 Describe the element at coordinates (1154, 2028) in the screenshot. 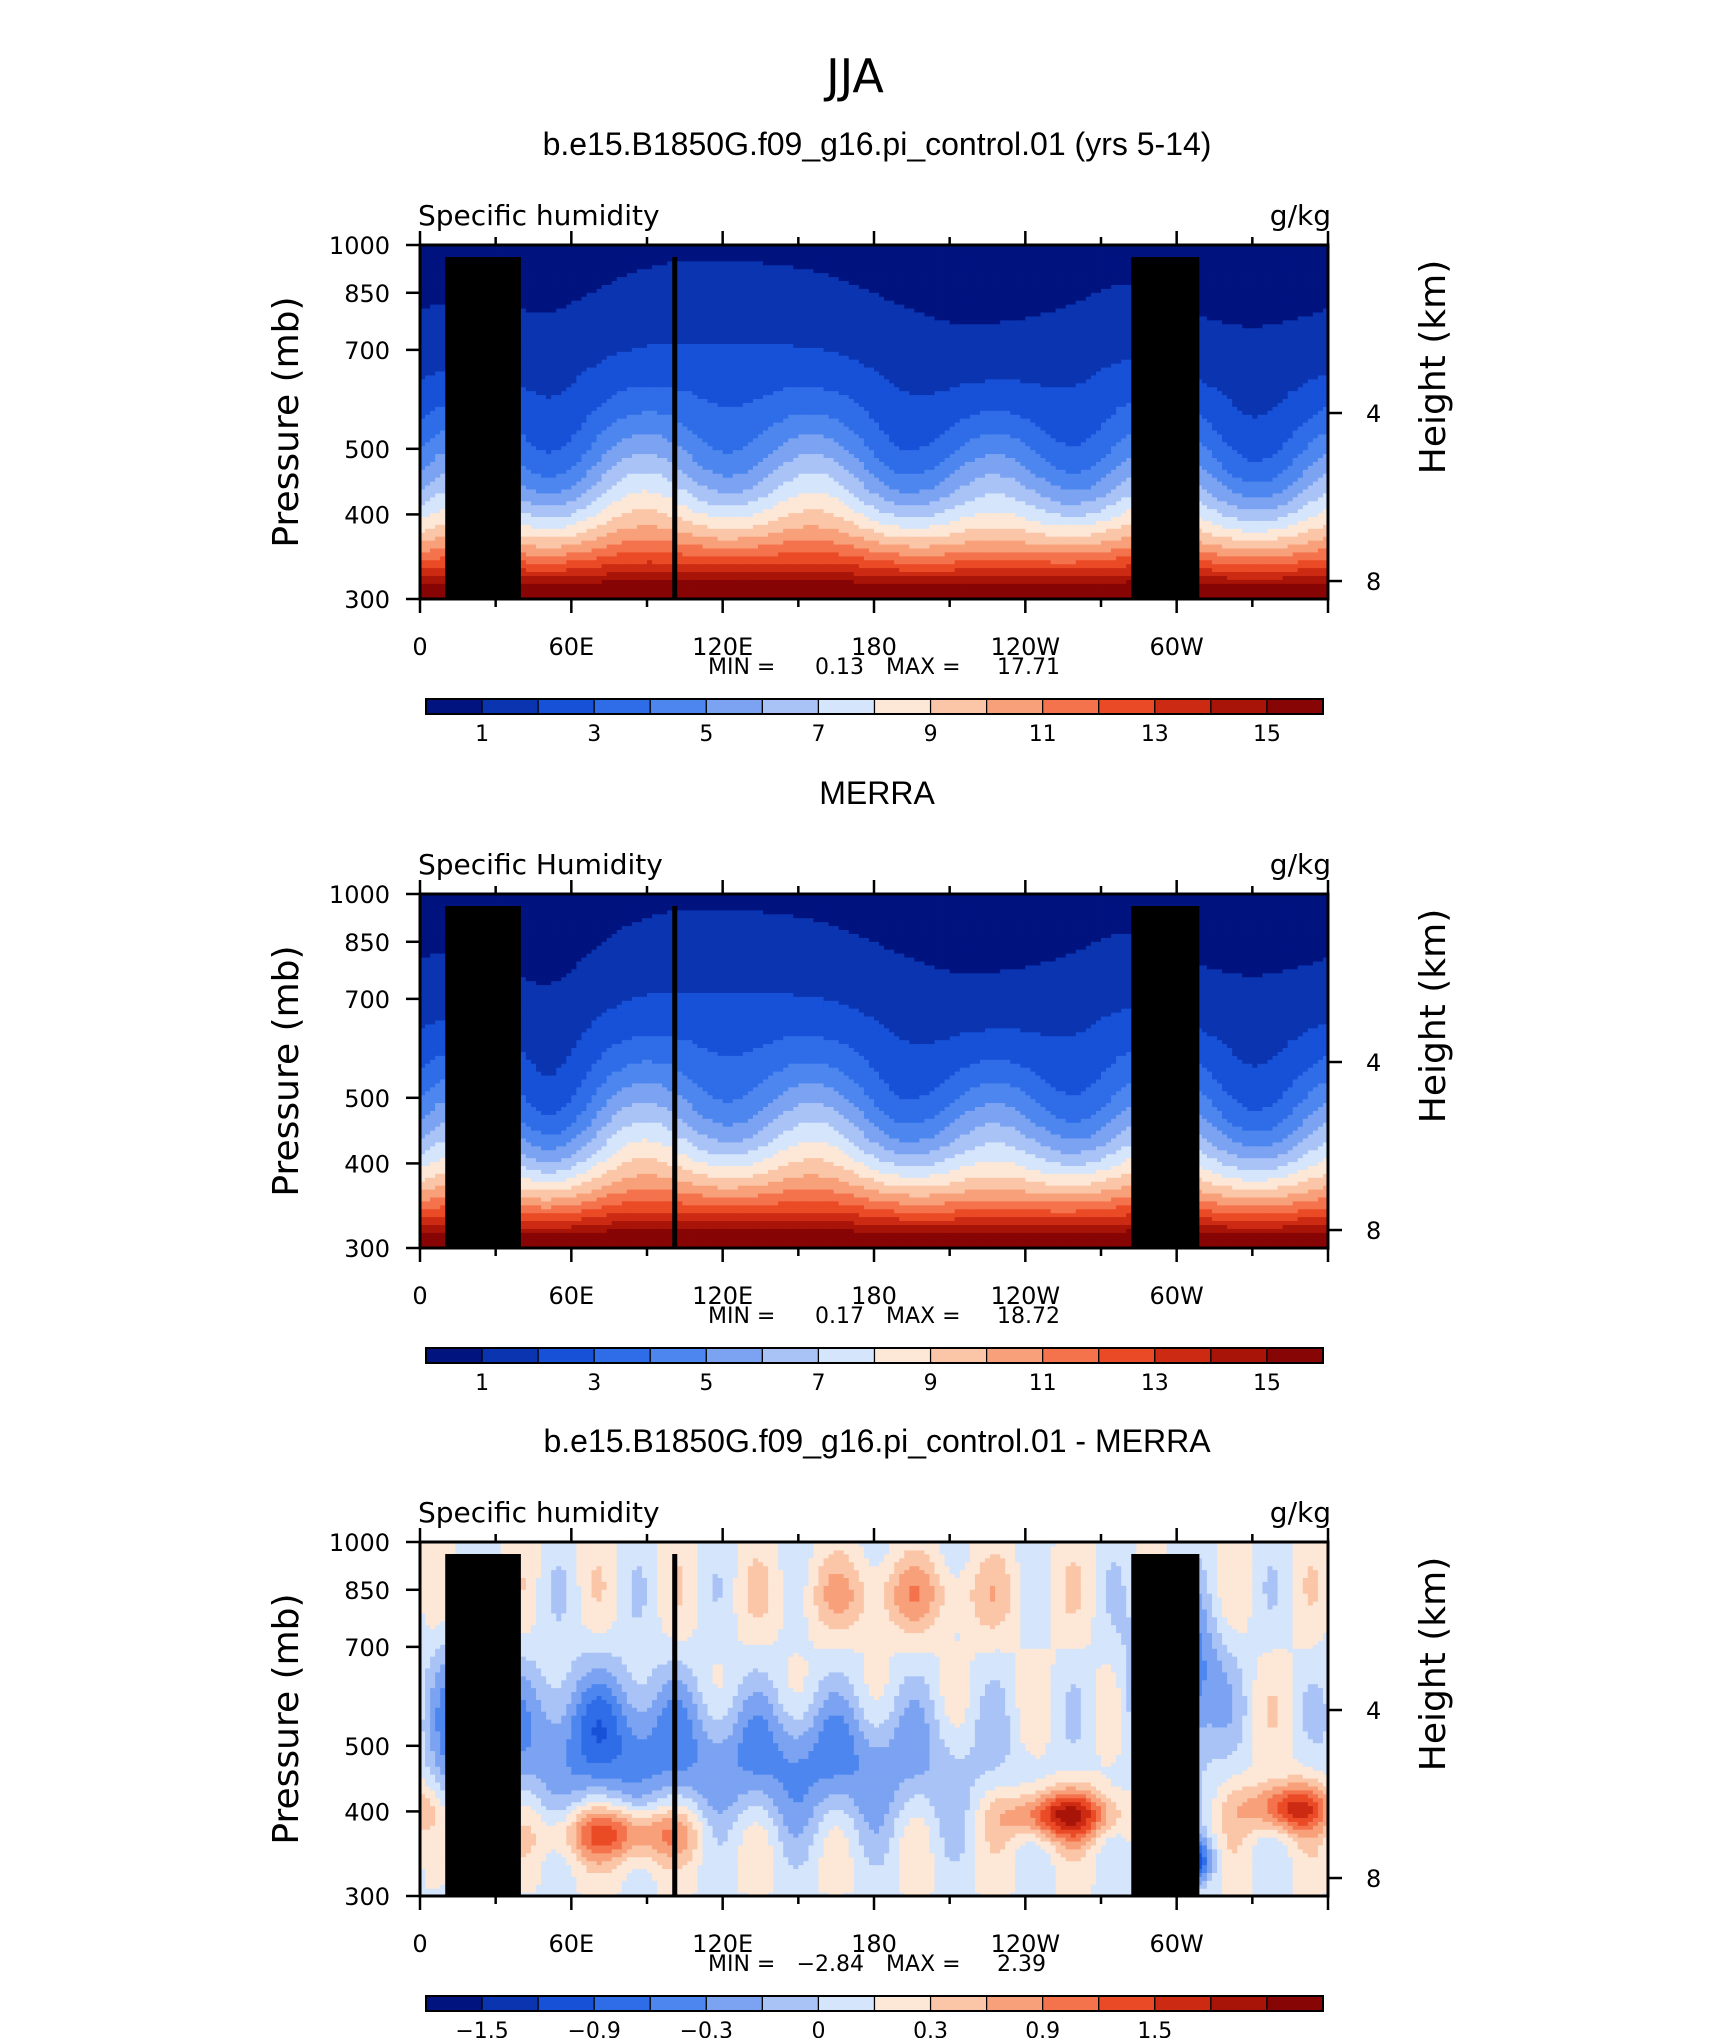

I see `colorbar-label: 1.5` at that location.